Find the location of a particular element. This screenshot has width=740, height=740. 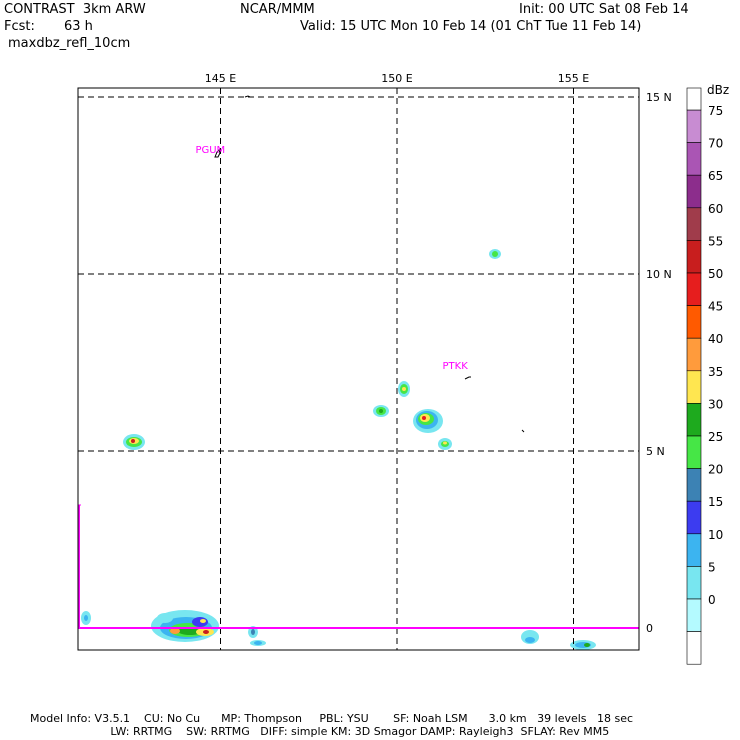

station-label: PTKK is located at coordinates (456, 366).